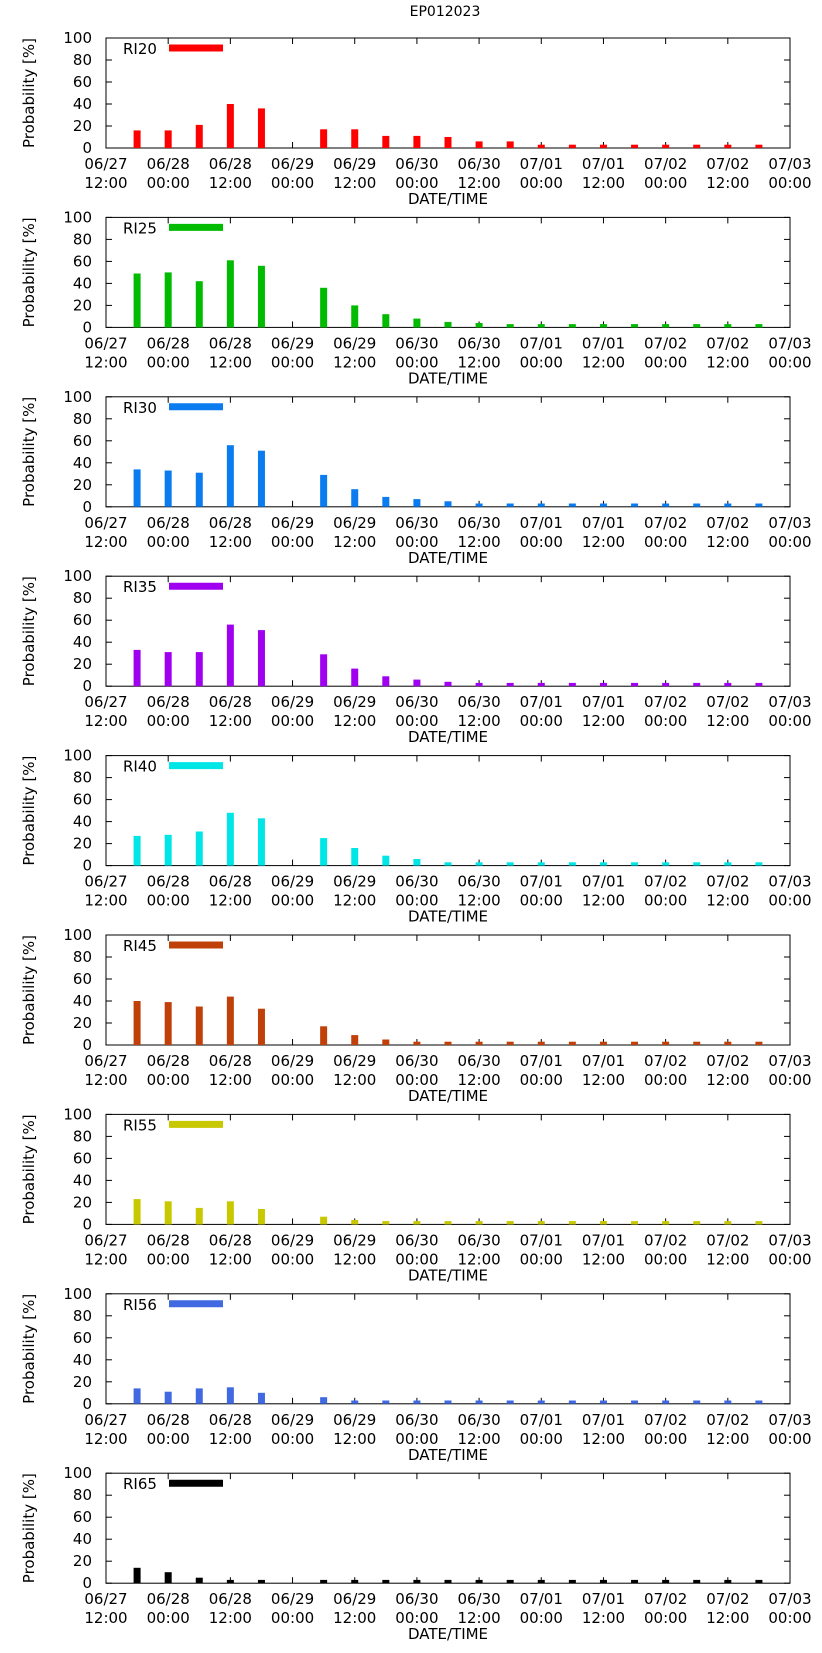 The height and width of the screenshot is (1653, 822). I want to click on y-tick-label: 80, so click(82, 957).